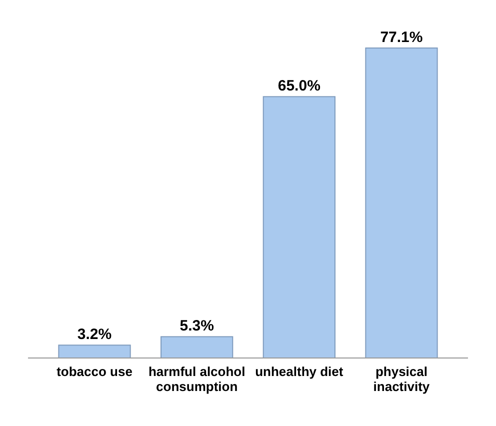 This screenshot has height=426, width=496. I want to click on x-tick-label: harmful alcohol consumption, so click(197, 379).